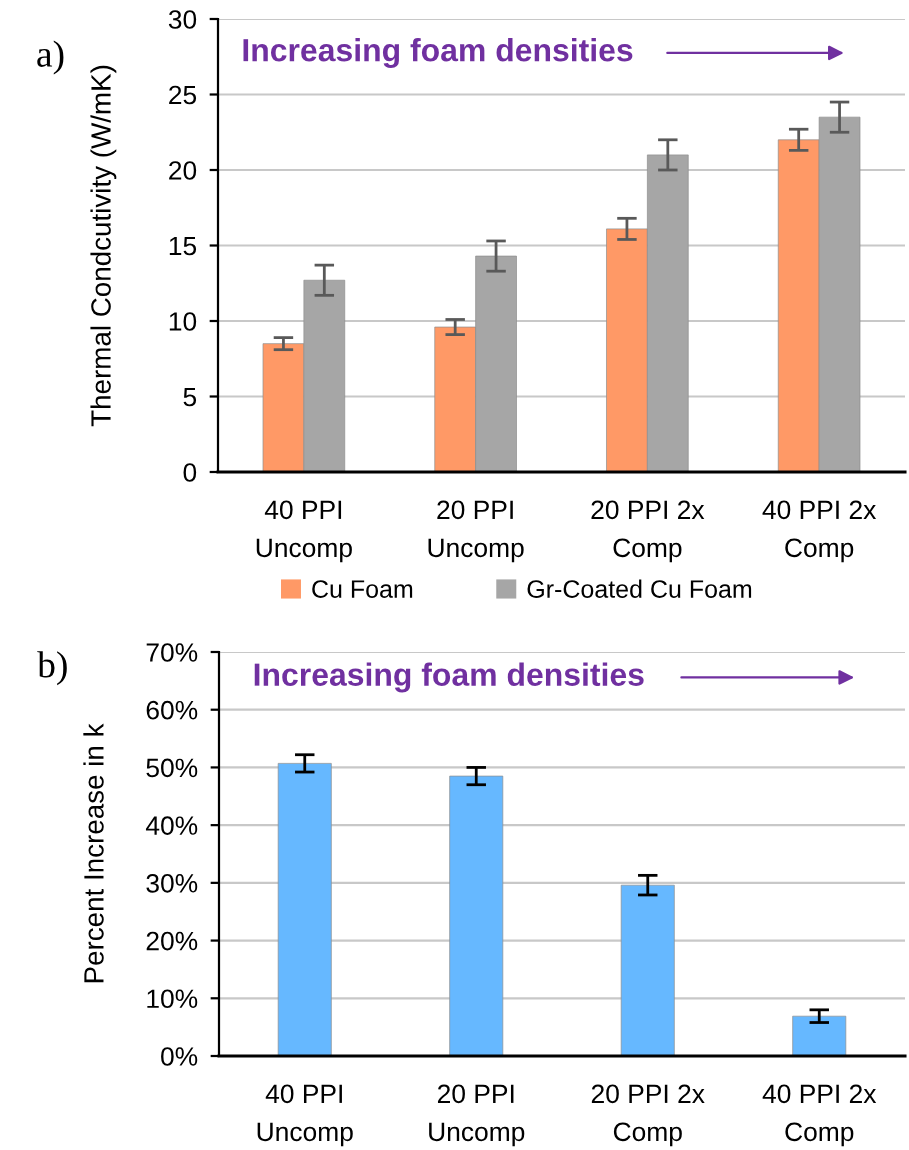 The width and height of the screenshot is (909, 1150). Describe the element at coordinates (183, 95) in the screenshot. I see `y-tick-label: 25` at that location.